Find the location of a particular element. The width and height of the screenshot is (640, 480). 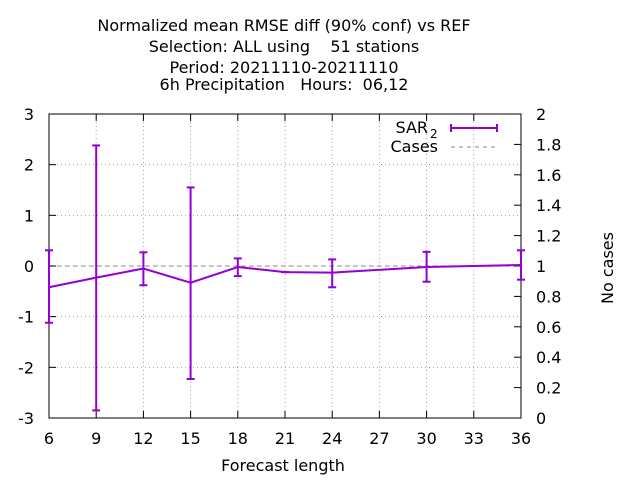

x-tick-label: 12 is located at coordinates (143, 438).